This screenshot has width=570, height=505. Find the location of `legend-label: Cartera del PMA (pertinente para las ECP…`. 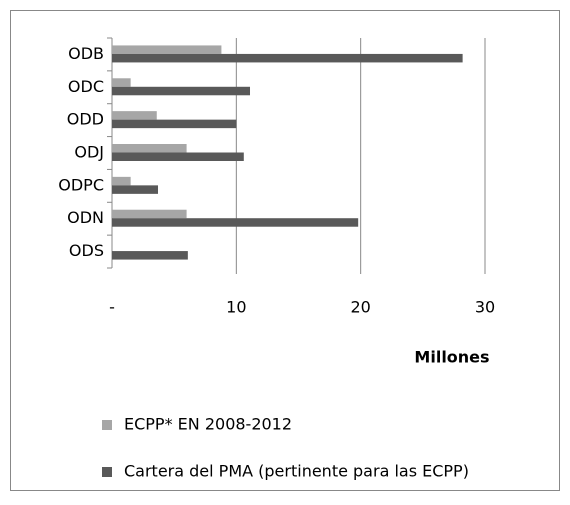

legend-label: Cartera del PMA (pertinente para las ECP… is located at coordinates (296, 471).